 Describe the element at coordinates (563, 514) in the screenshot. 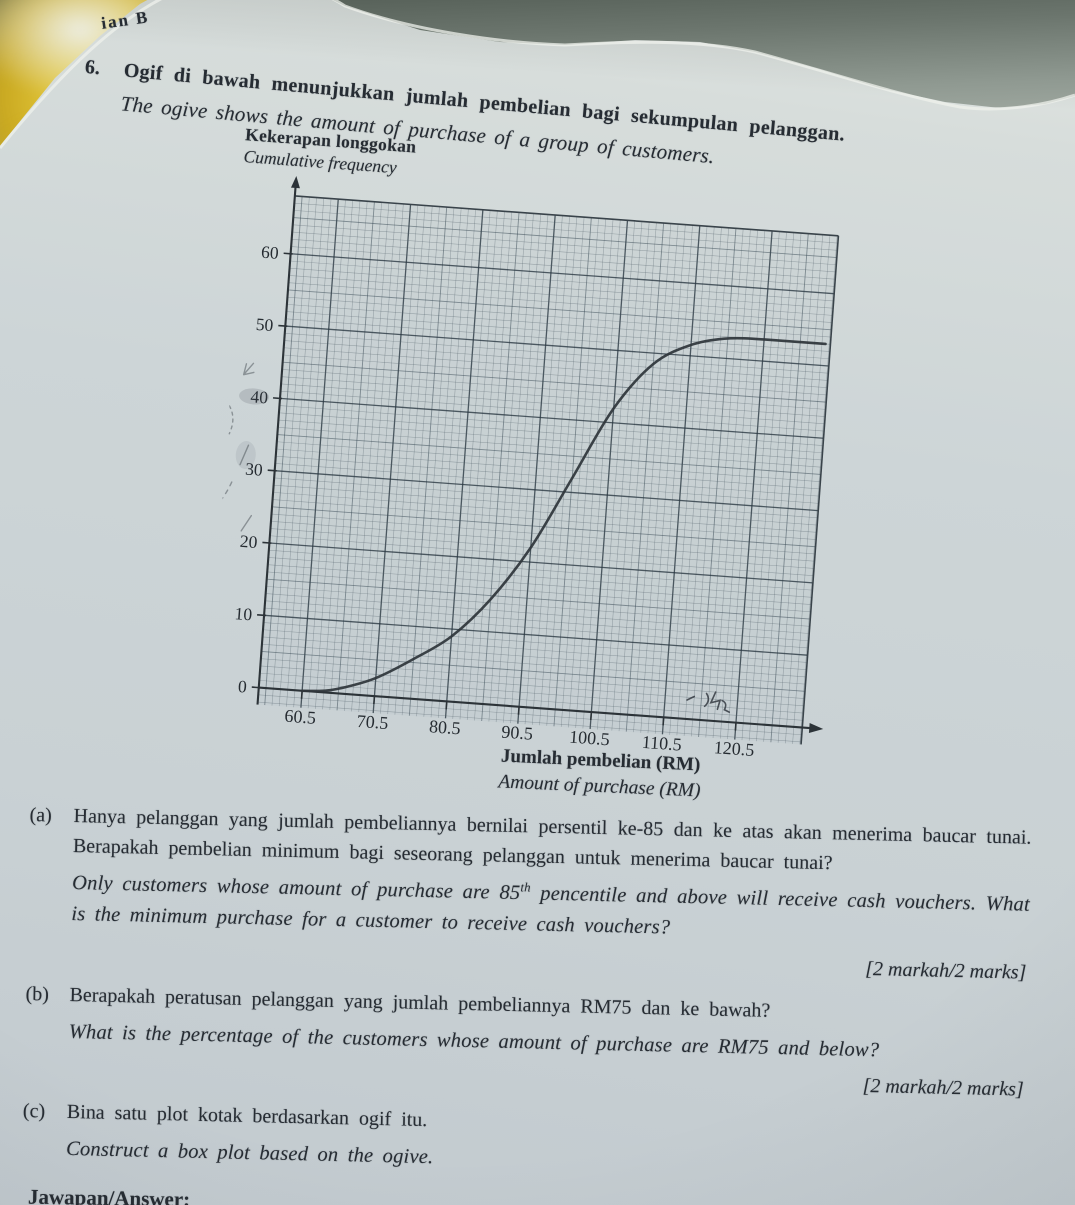

I see `ogive-curve` at that location.